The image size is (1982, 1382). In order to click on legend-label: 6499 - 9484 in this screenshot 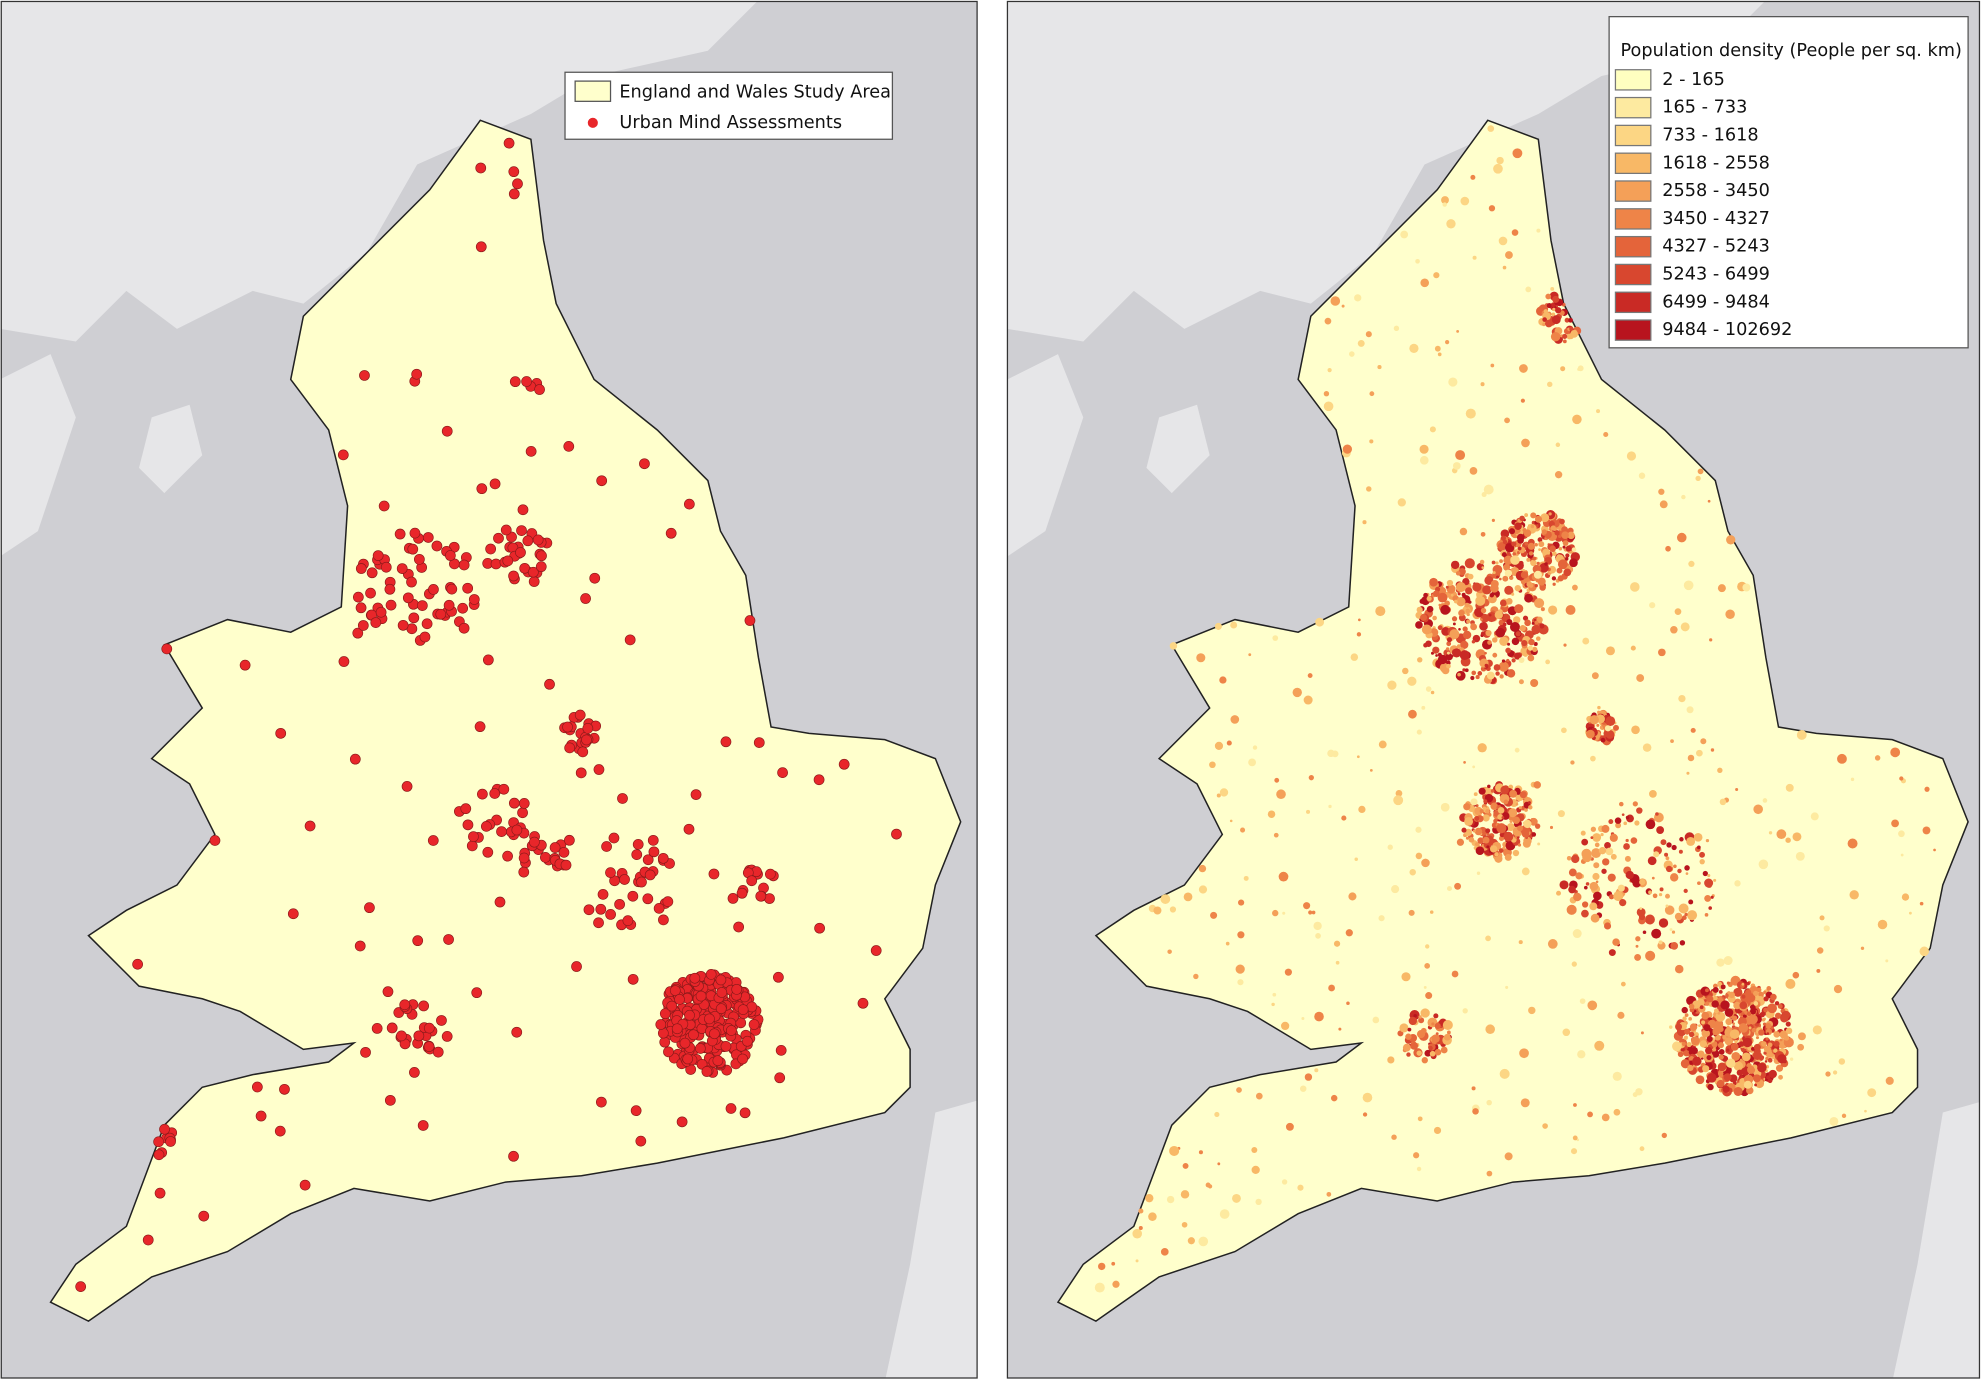, I will do `click(1716, 302)`.